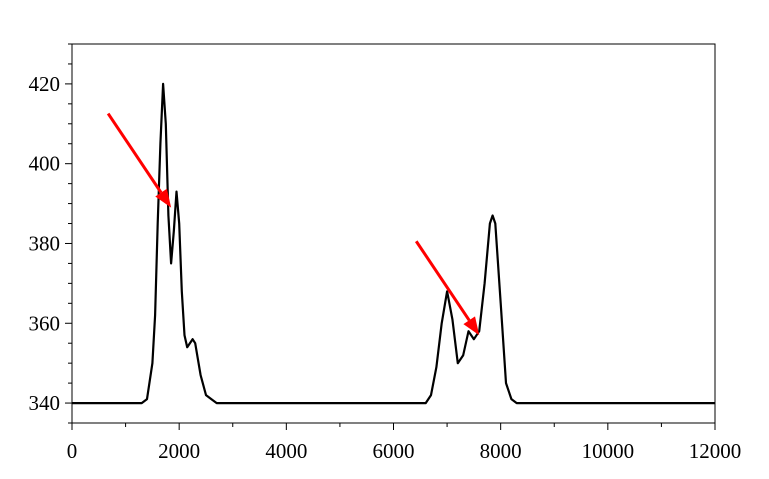 This screenshot has height=479, width=769. What do you see at coordinates (72, 451) in the screenshot?
I see `x-tick-label: 0` at bounding box center [72, 451].